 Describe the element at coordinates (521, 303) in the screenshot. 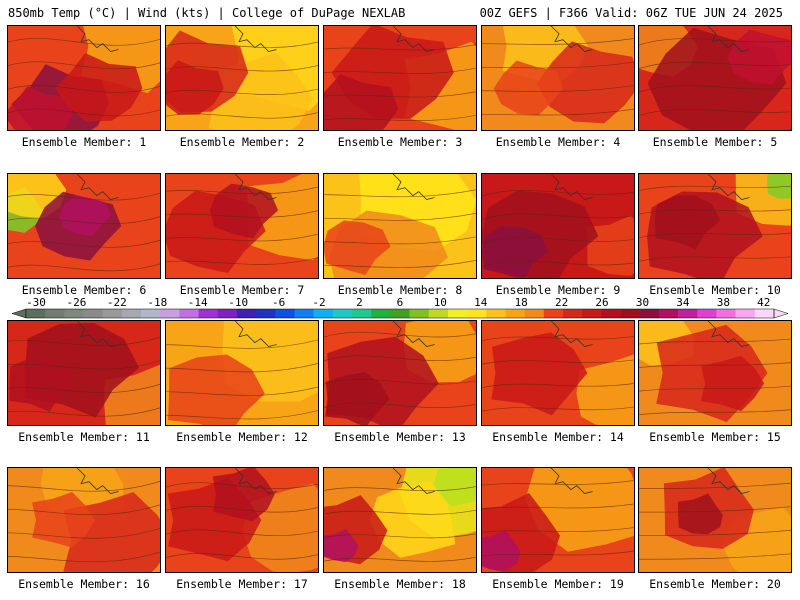

I see `colorbar-tick-label: 18` at that location.